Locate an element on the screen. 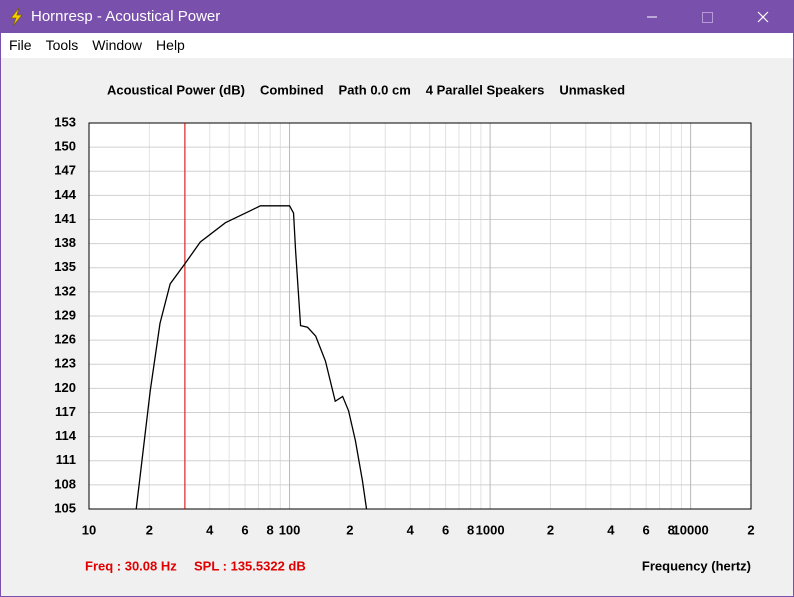 The width and height of the screenshot is (794, 597). y-tick-label: 150 is located at coordinates (65, 146).